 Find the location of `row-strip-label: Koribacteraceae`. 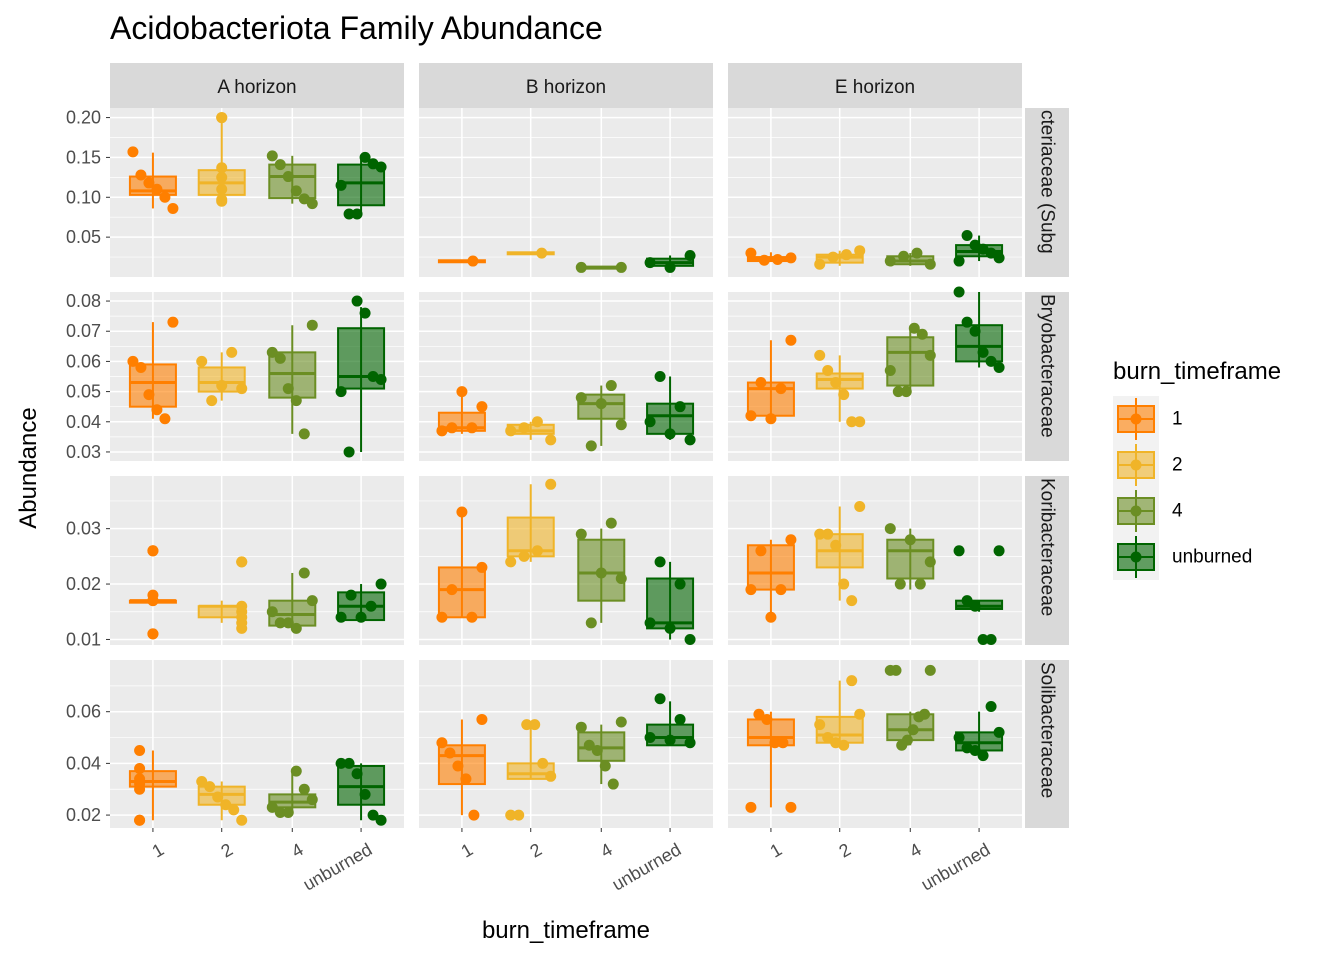

row-strip-label: Koribacteraceae is located at coordinates (1047, 547).